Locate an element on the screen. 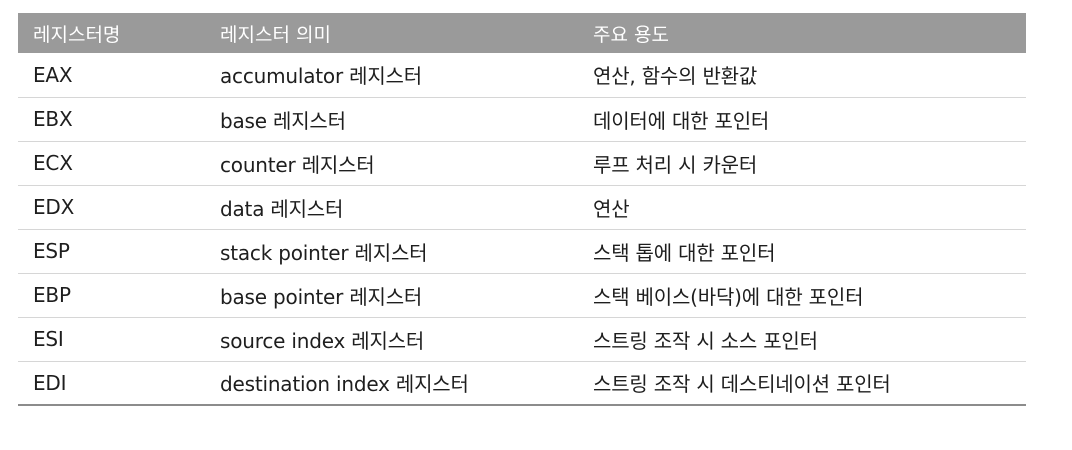 Image resolution: width=1072 pixels, height=450 pixels. cell-main-use: 루프 처리 시 카운터 is located at coordinates (802, 163).